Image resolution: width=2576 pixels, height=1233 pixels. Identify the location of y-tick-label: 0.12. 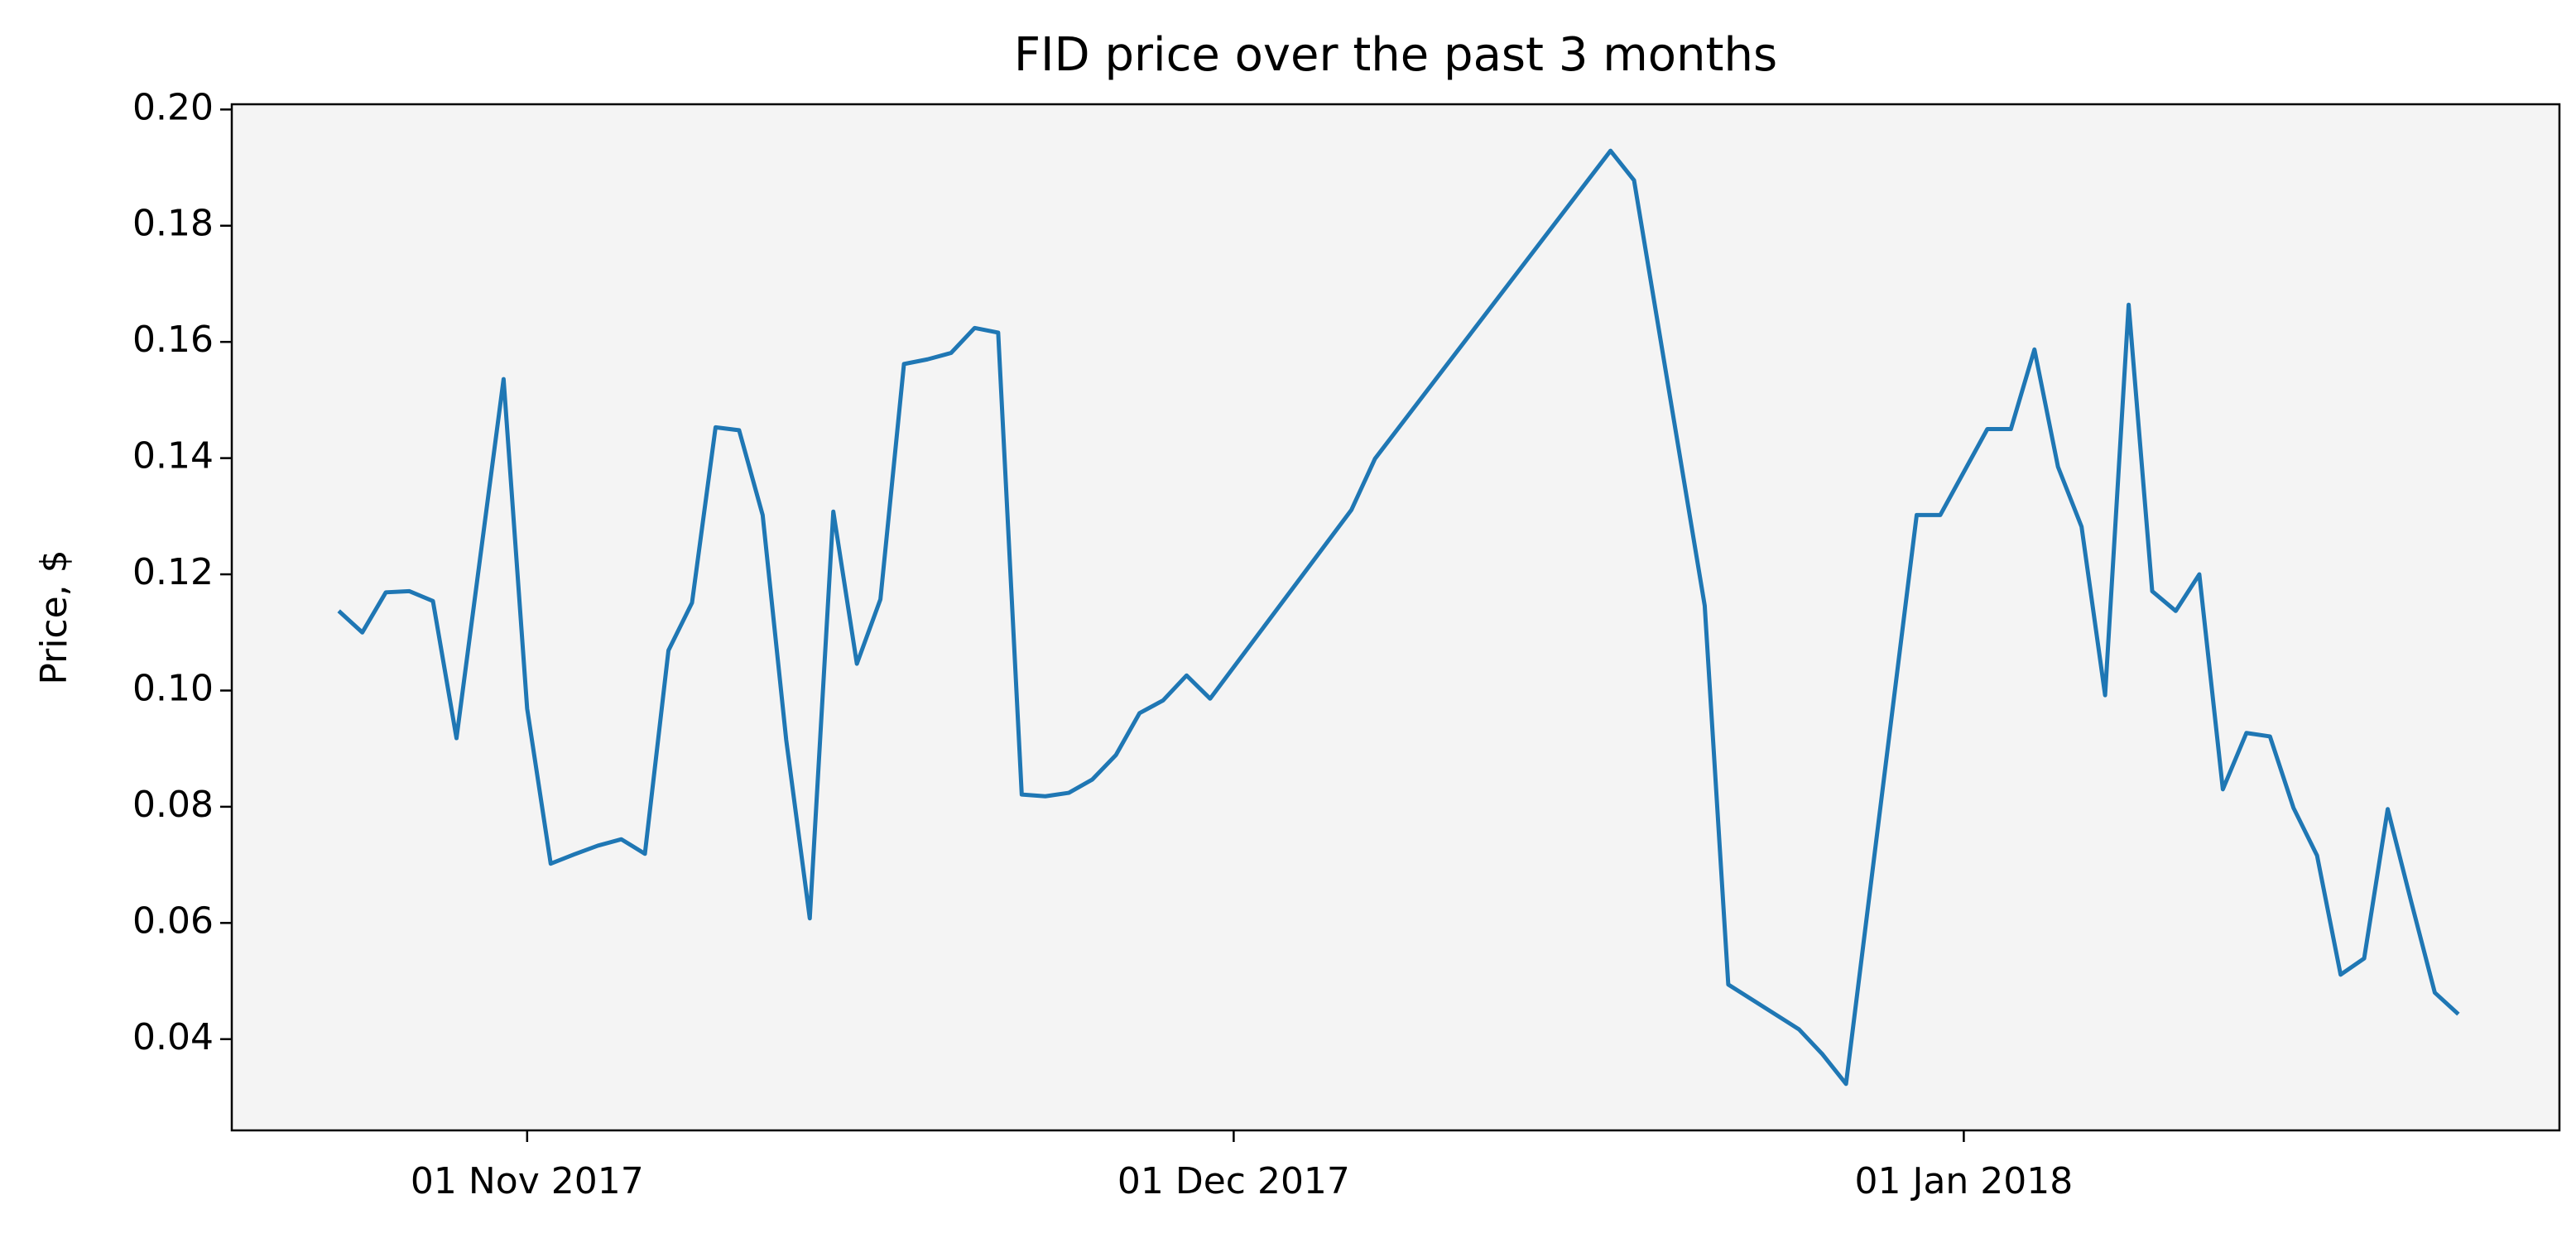
(173, 572).